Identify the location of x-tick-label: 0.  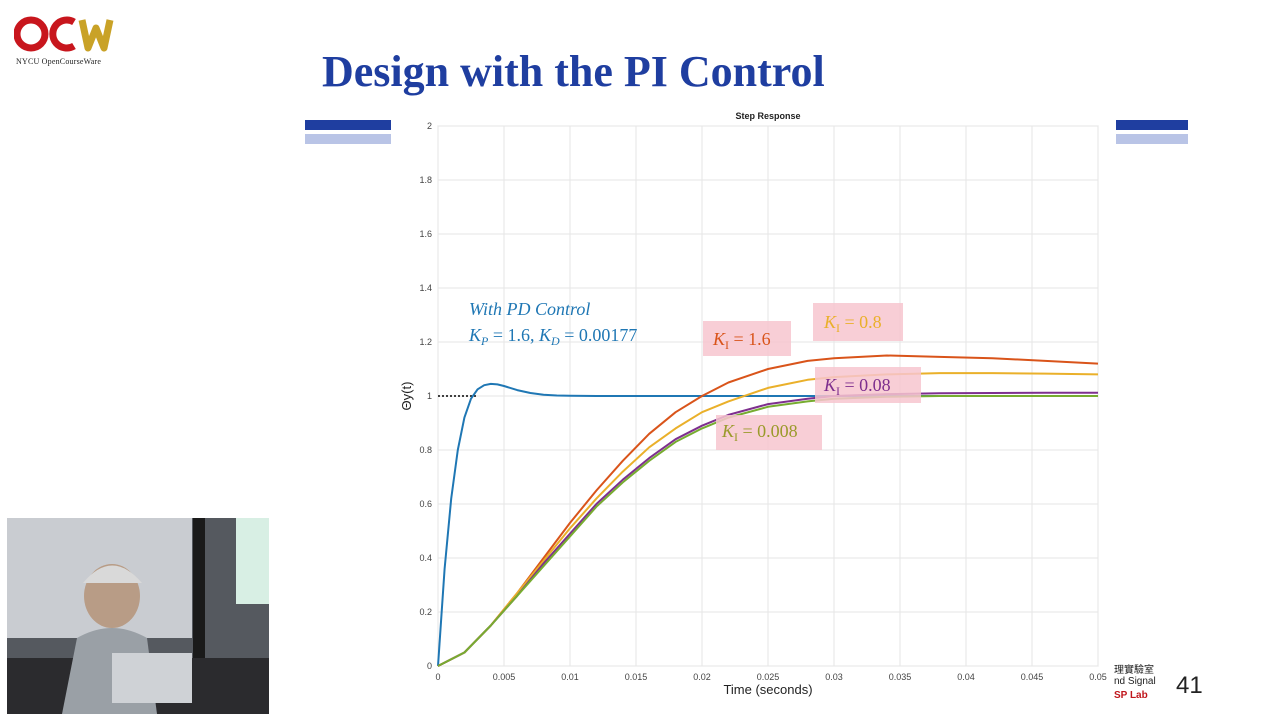
(437, 677).